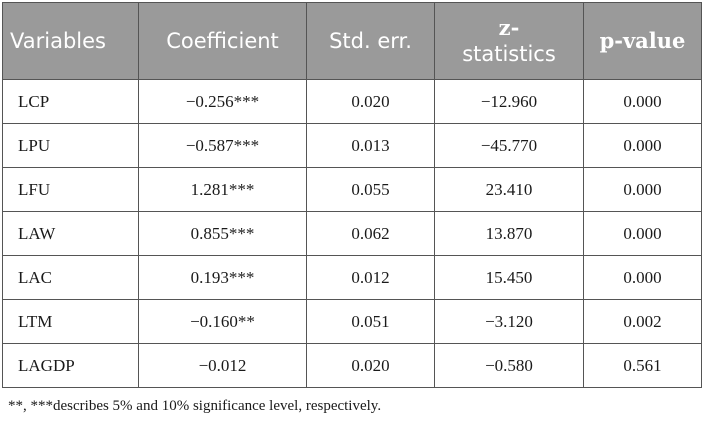  I want to click on table-row: LAW 0.855*** 0.062 13.870 0.000, so click(352, 233).